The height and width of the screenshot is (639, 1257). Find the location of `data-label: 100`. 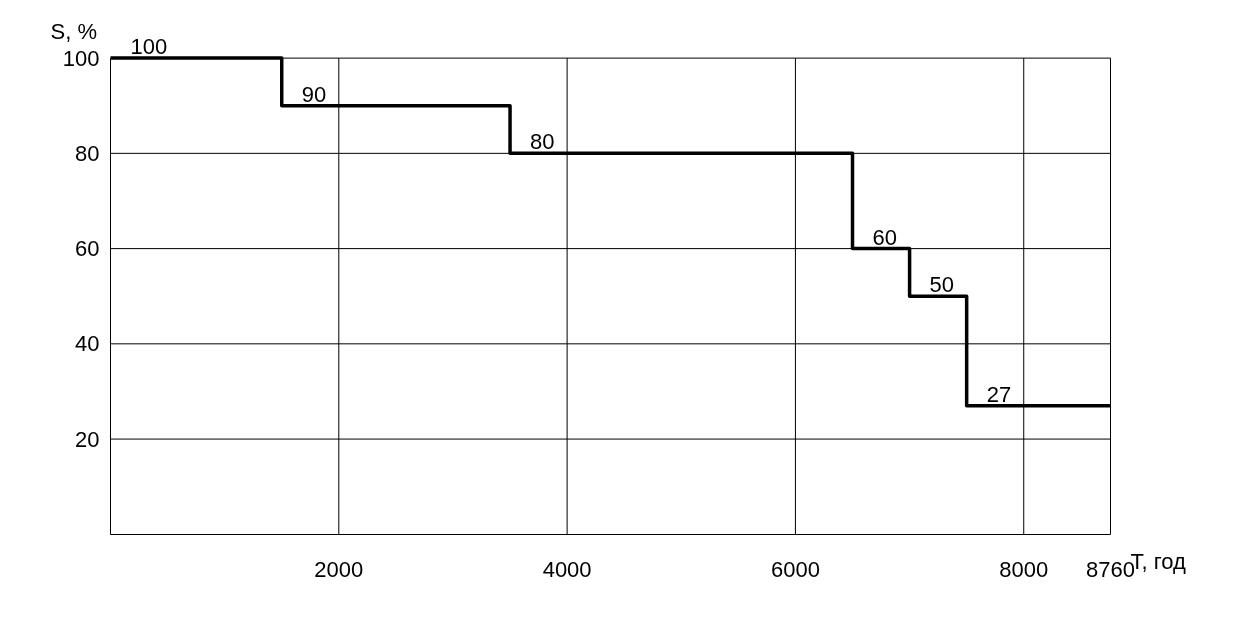

data-label: 100 is located at coordinates (149, 47).